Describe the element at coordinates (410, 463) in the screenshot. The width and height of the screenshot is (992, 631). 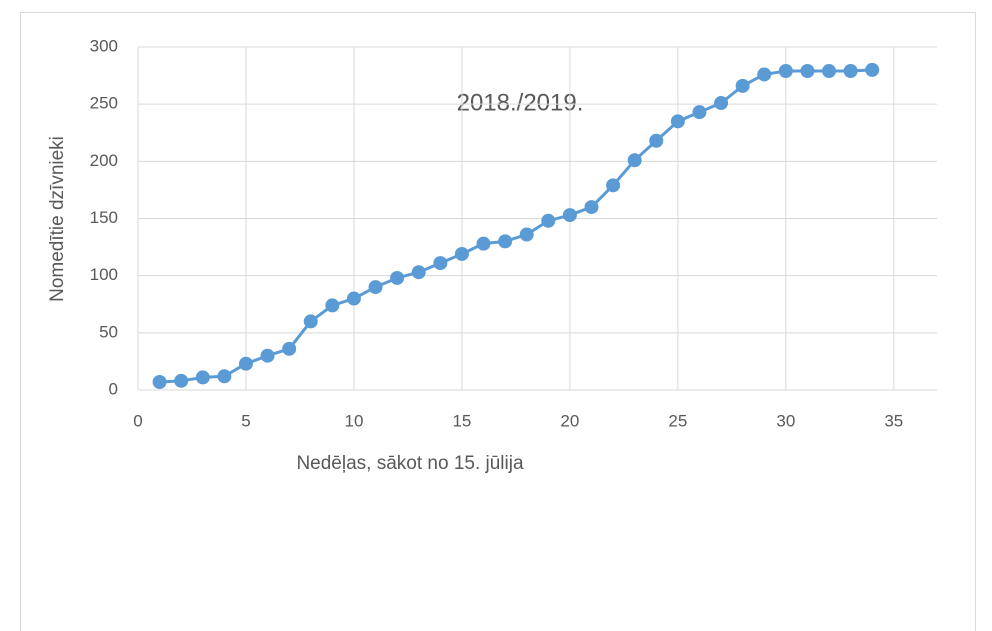
I see `x-axis-title: Nedēļas, sākot no 15. jūlija` at that location.